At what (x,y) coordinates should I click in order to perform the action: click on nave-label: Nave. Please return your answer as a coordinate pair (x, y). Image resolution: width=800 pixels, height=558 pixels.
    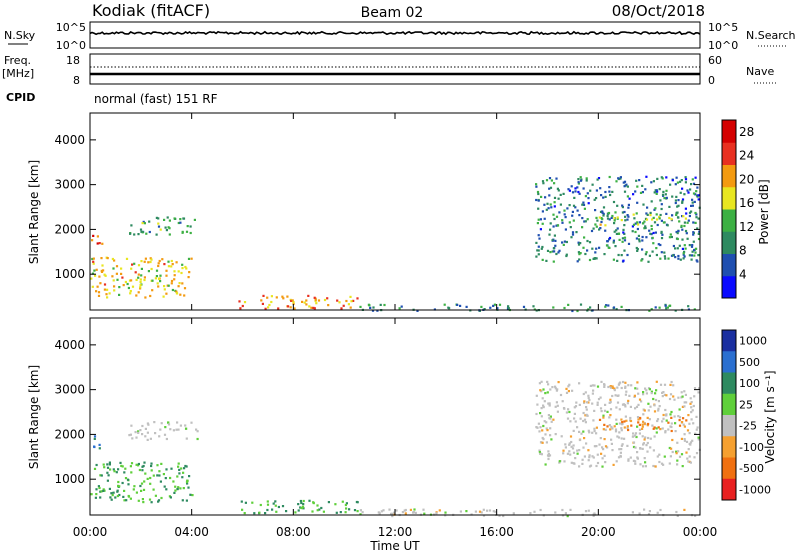
    Looking at the image, I should click on (760, 71).